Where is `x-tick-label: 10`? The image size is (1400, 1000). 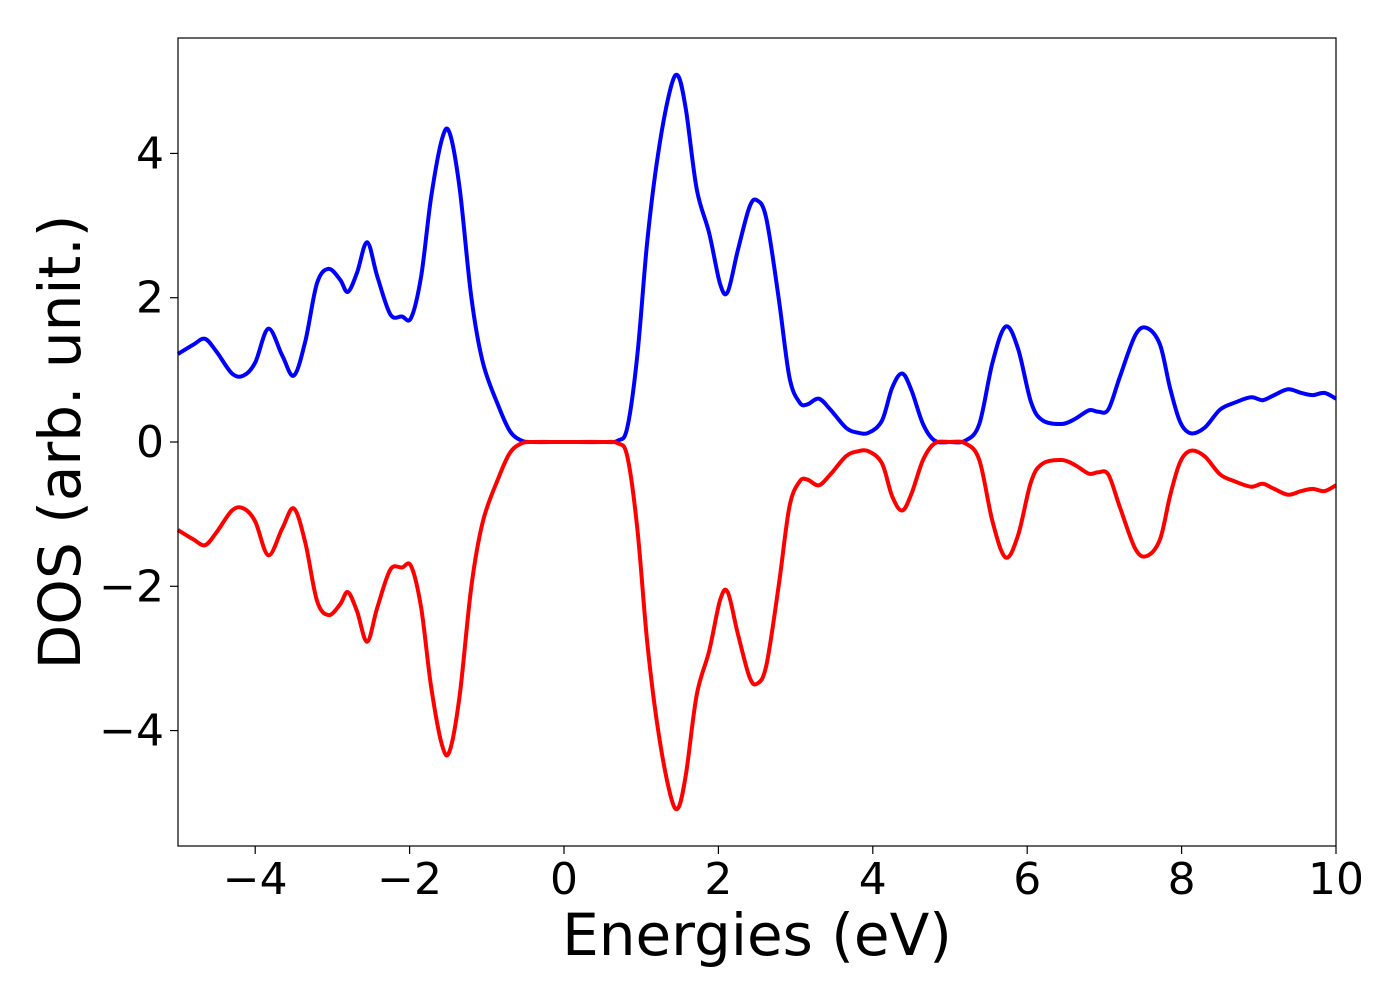 x-tick-label: 10 is located at coordinates (1336, 879).